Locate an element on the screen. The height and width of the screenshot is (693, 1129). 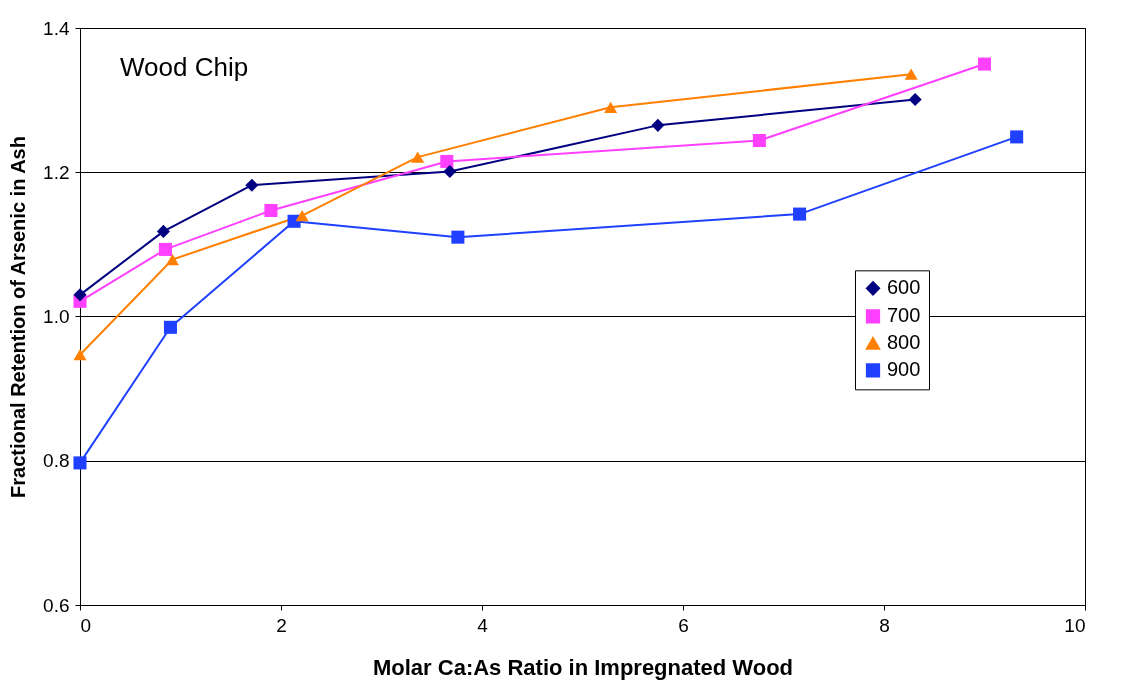
y-tick-label: 1.0 is located at coordinates (56, 316).